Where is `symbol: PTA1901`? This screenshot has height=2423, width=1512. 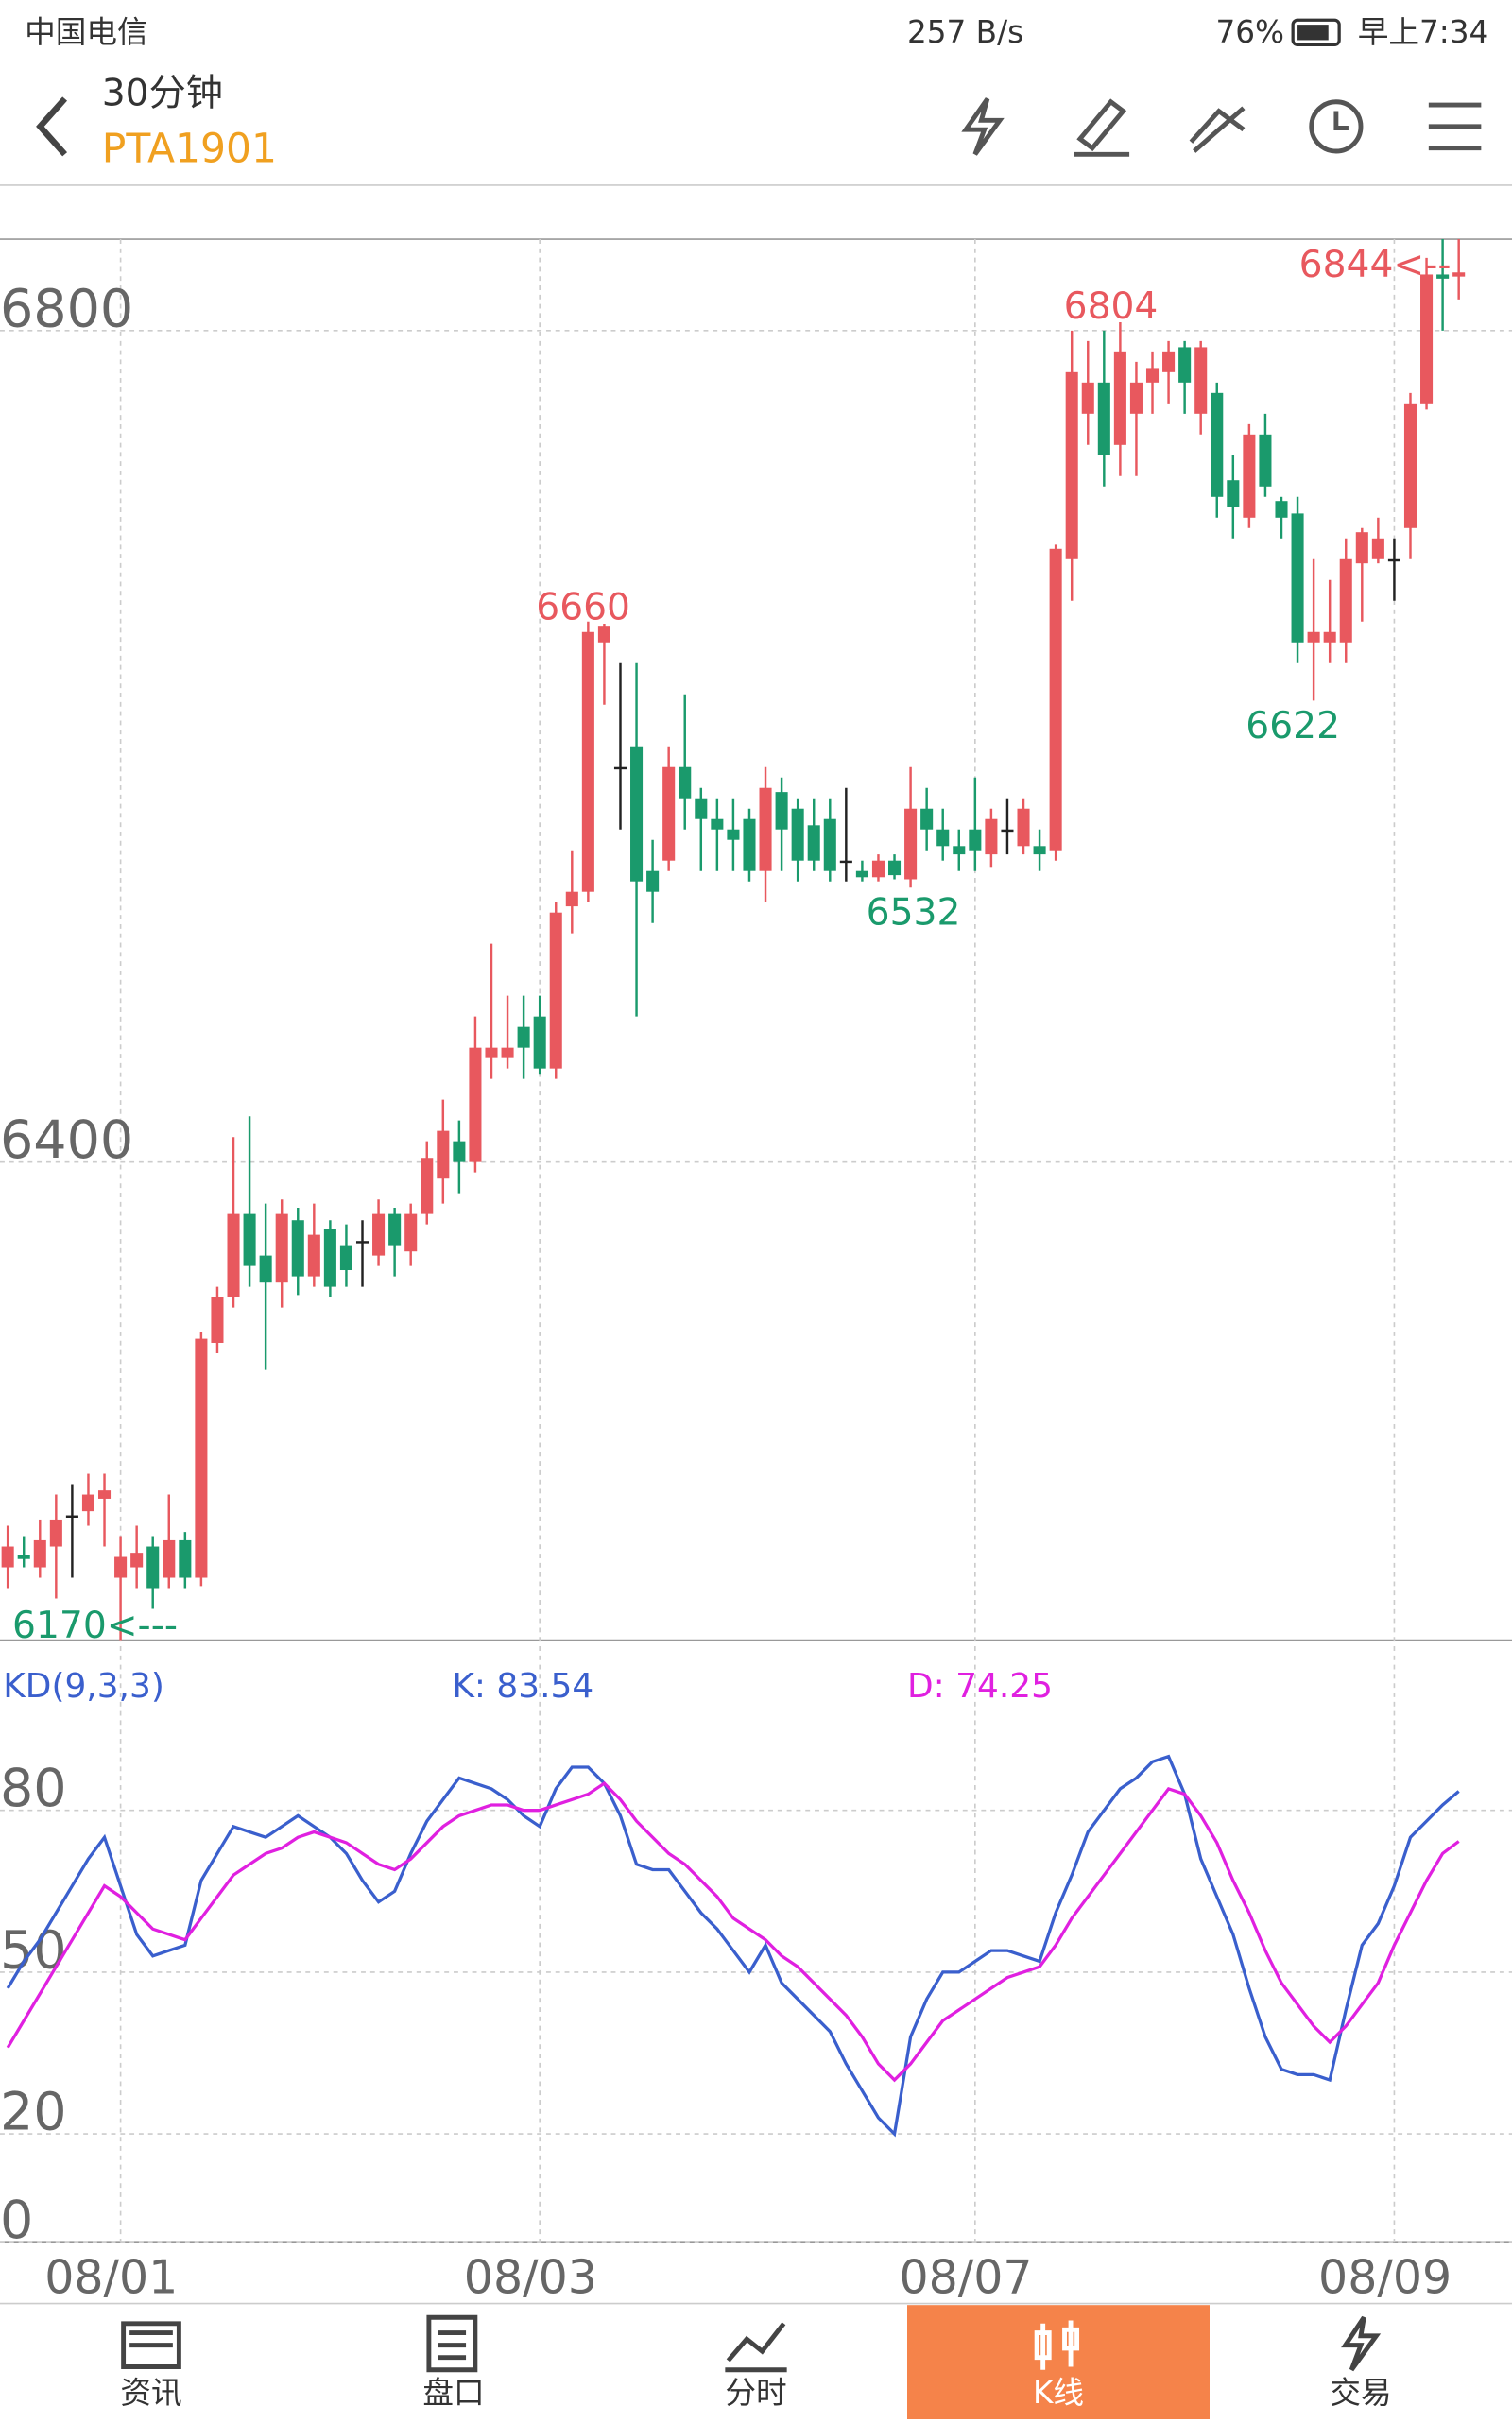
symbol: PTA1901 is located at coordinates (189, 150).